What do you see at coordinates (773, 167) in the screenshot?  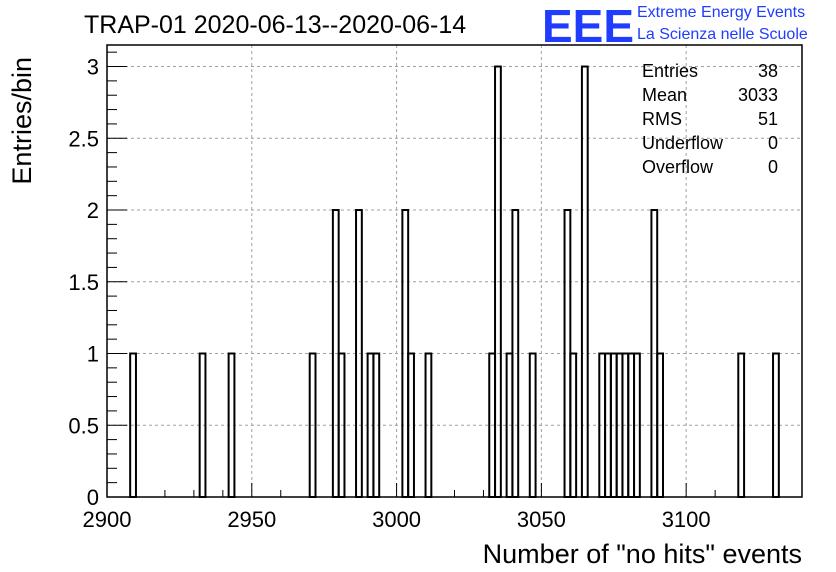 I see `stats-value-overflow: 0` at bounding box center [773, 167].